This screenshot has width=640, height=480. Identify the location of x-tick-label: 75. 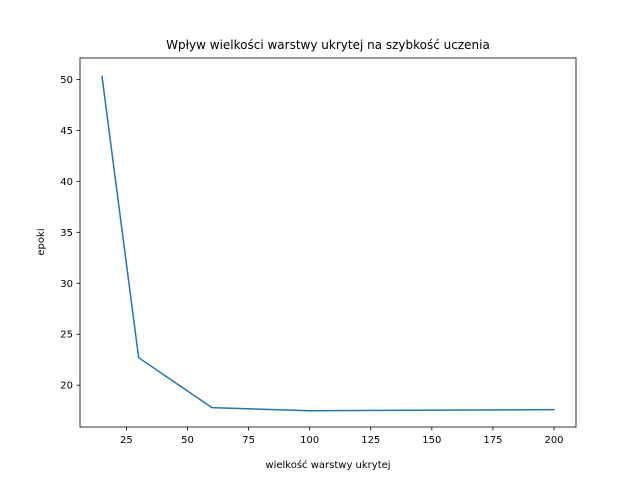
(248, 440).